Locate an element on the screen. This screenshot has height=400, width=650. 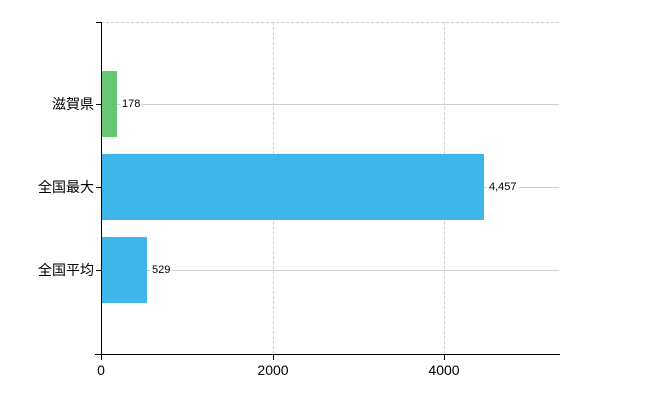
y-axis-line is located at coordinates (101, 188).